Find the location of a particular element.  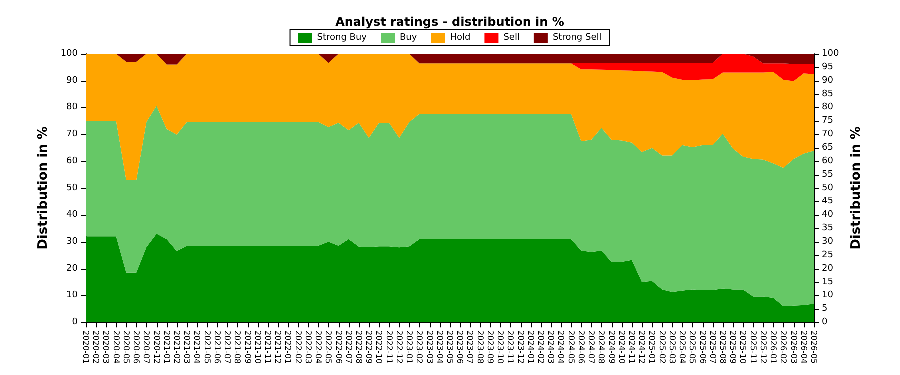

x-tick-label: 2020-12 is located at coordinates (157, 347).